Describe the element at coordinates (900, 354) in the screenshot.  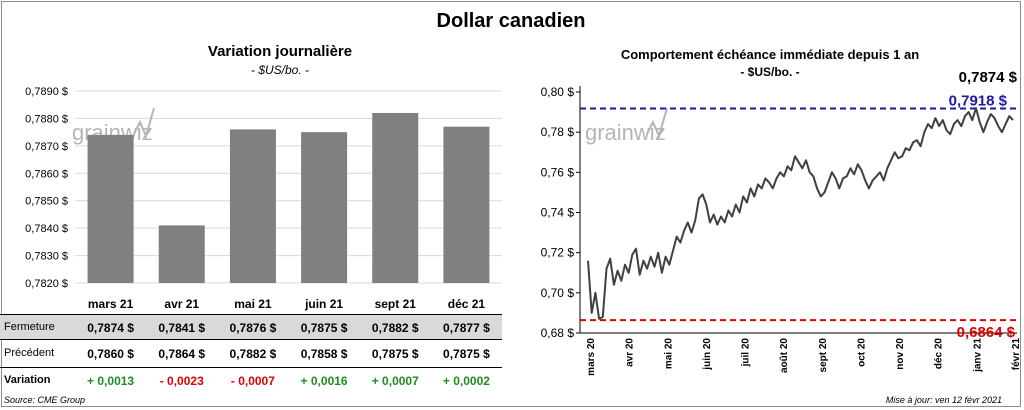
I see `line-x-tick: nov 20` at that location.